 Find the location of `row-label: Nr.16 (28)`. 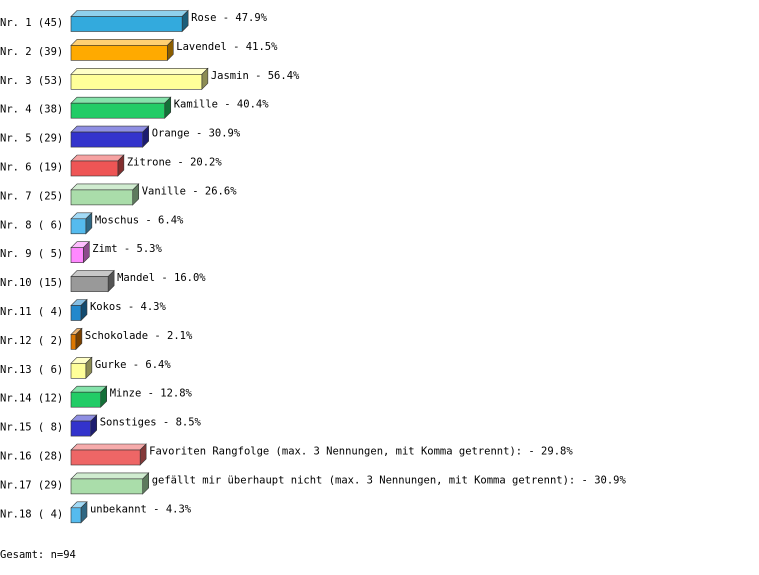

row-label: Nr.16 (28) is located at coordinates (31, 457).